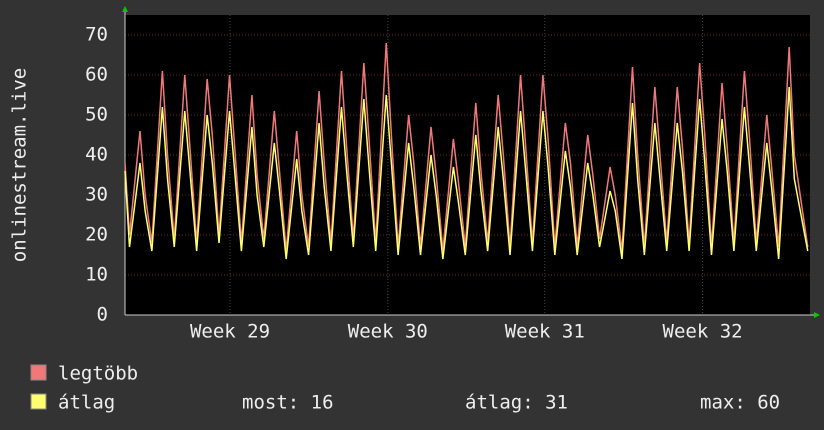 The width and height of the screenshot is (824, 430). I want to click on y-tick-label: 70, so click(96, 35).